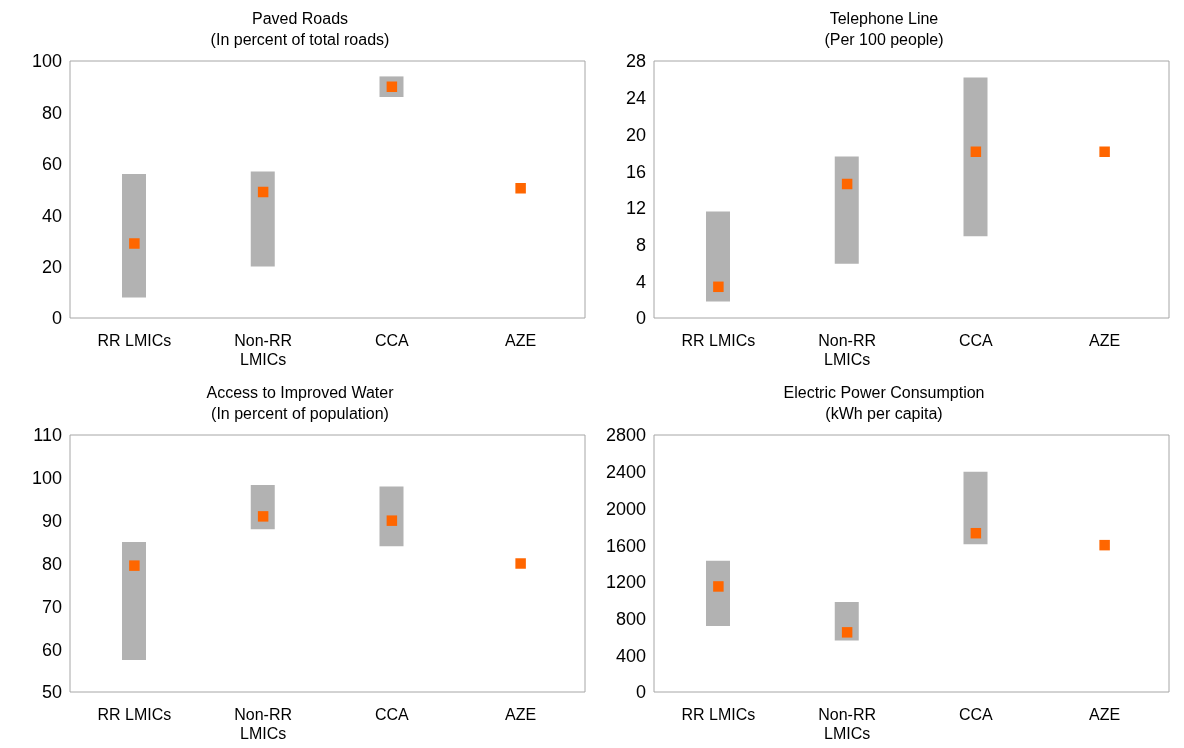 This screenshot has height=748, width=1184. Describe the element at coordinates (51, 521) in the screenshot. I see `y-tick-label: 90` at that location.